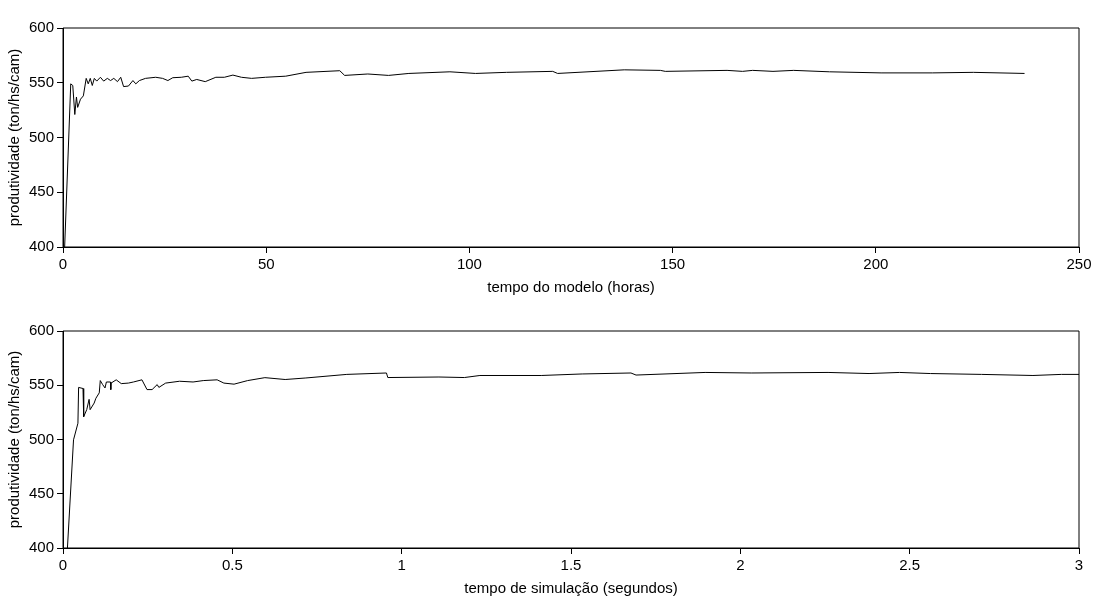  What do you see at coordinates (401, 565) in the screenshot?
I see `x-tick-label: 1` at bounding box center [401, 565].